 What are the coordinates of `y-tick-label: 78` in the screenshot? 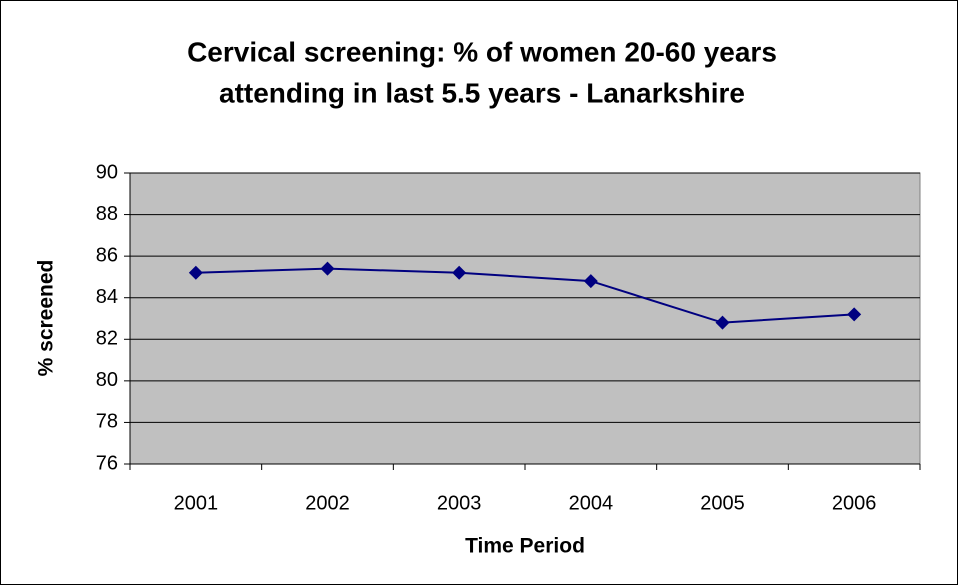 It's located at (107, 422).